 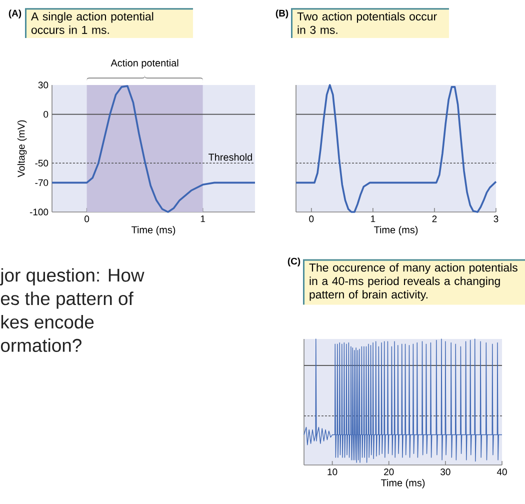 I want to click on chart-title: The occurence of many action potentials in a 40-ms period reveals a changing pattern of brain activity., so click(x=413, y=282).